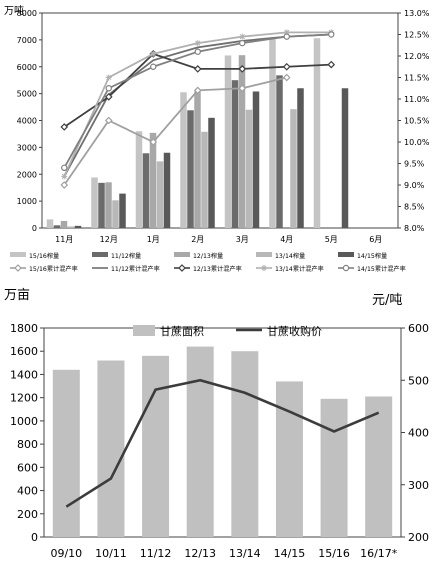 The image size is (445, 573). I want to click on x-tick-label: 15/16, so click(334, 553).